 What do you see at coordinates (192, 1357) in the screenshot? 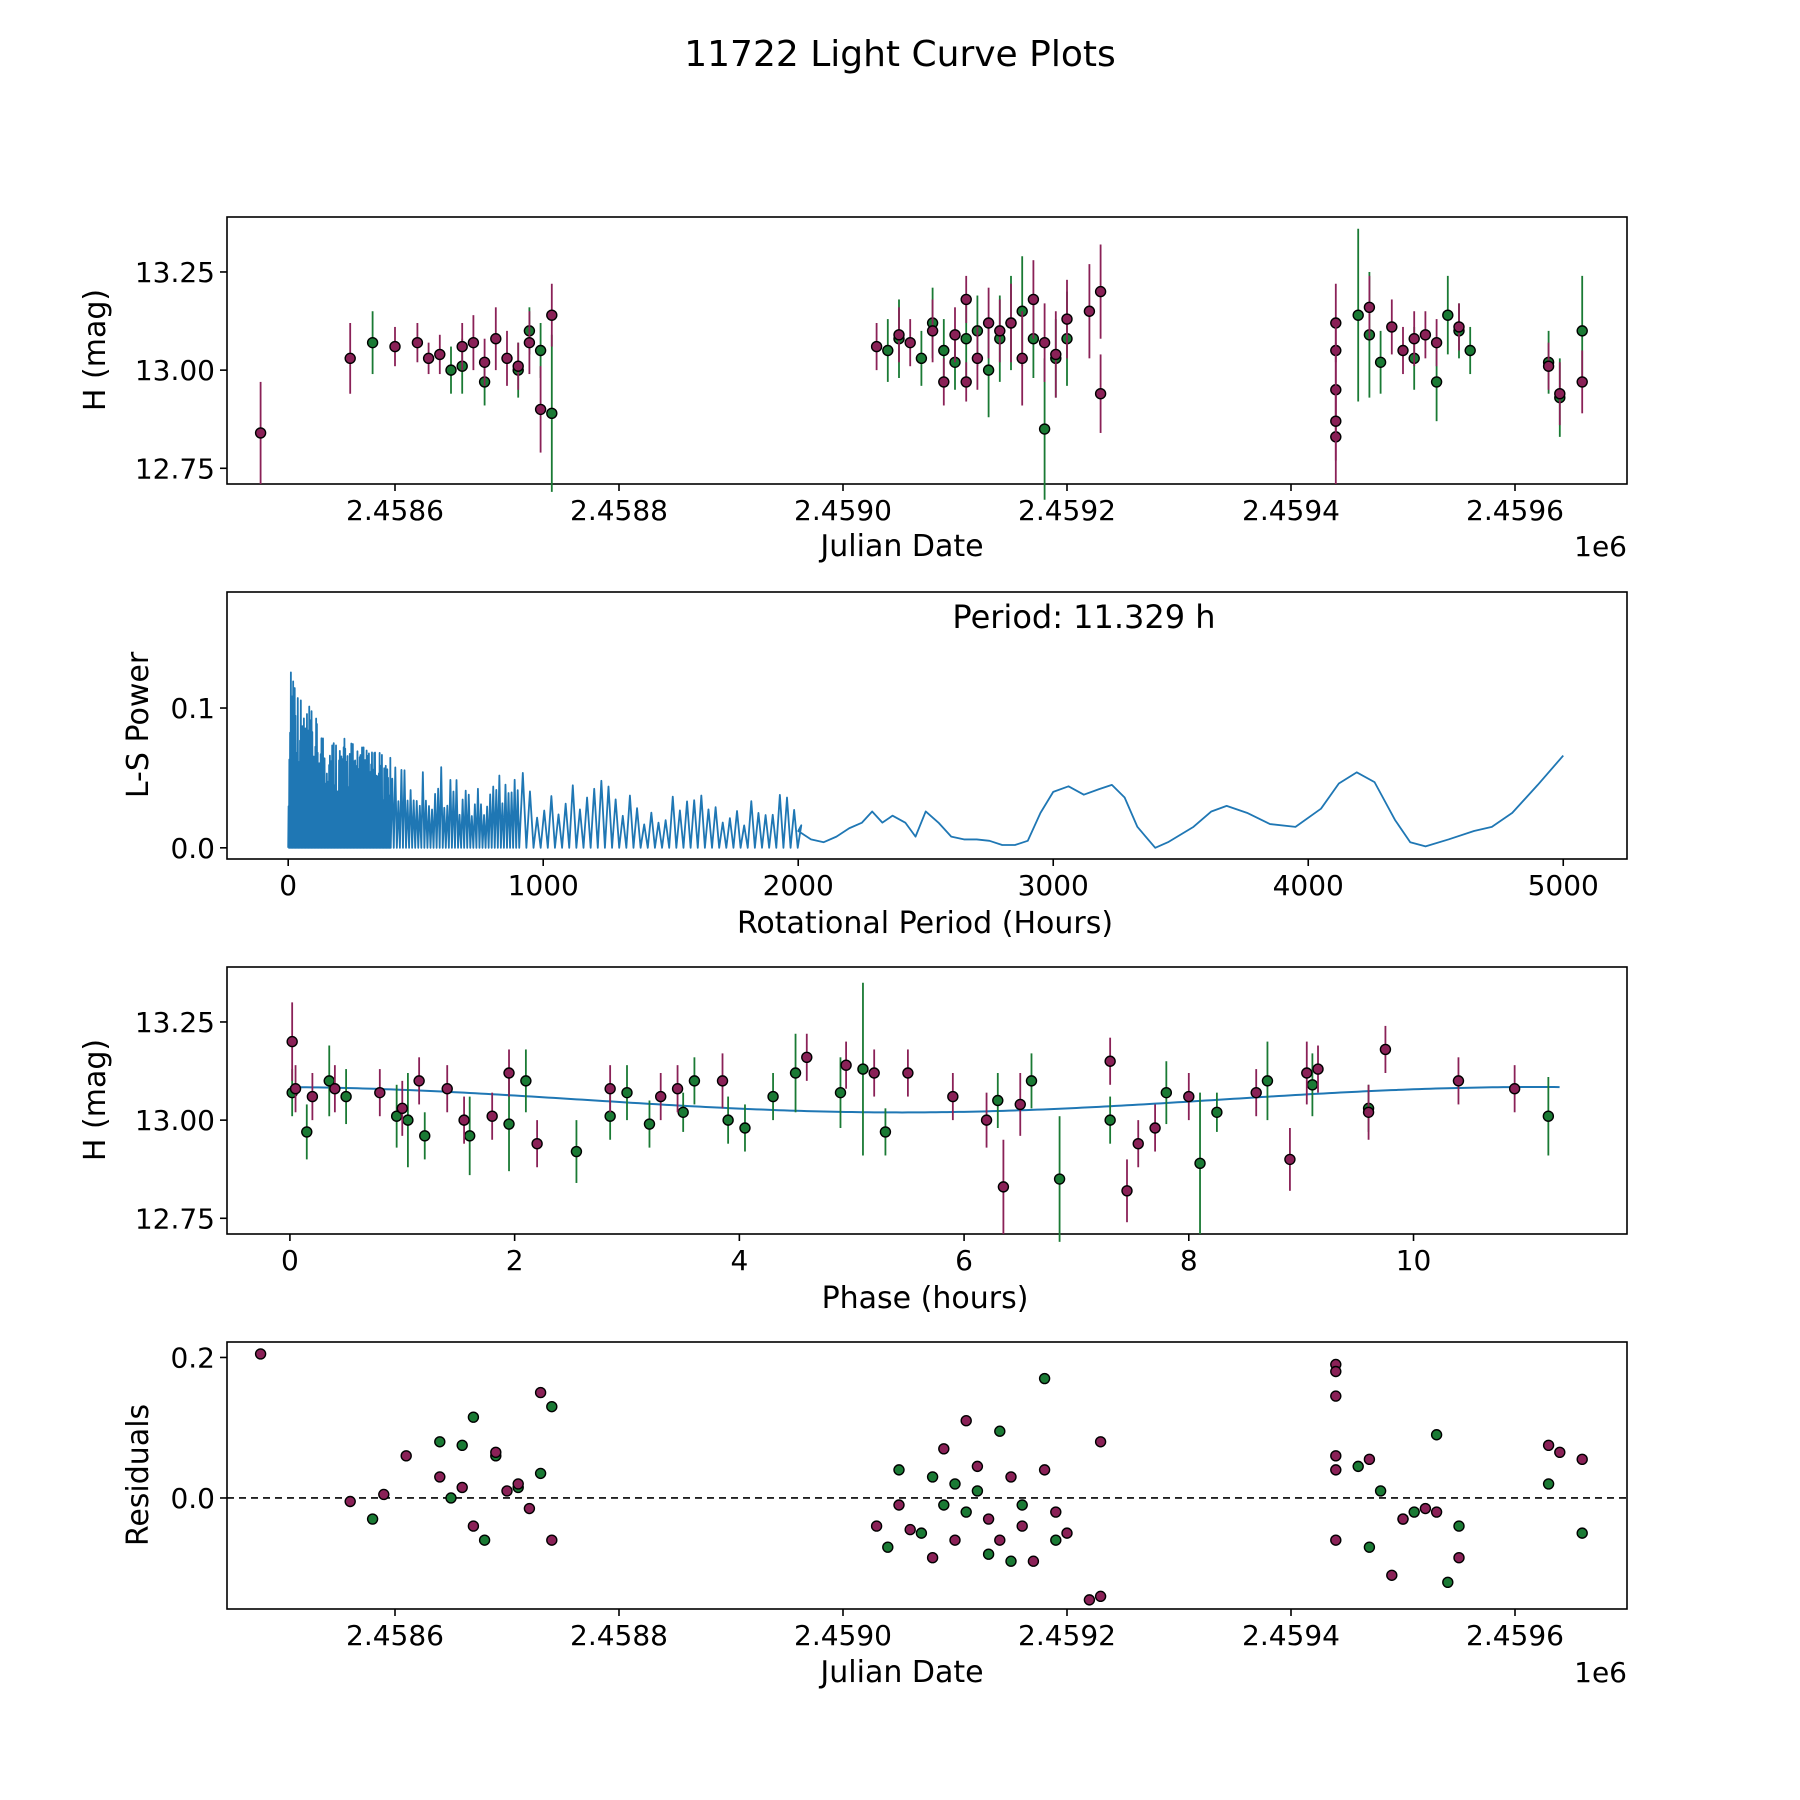
I see `residuals-ytick-label: 0.2` at bounding box center [192, 1357].